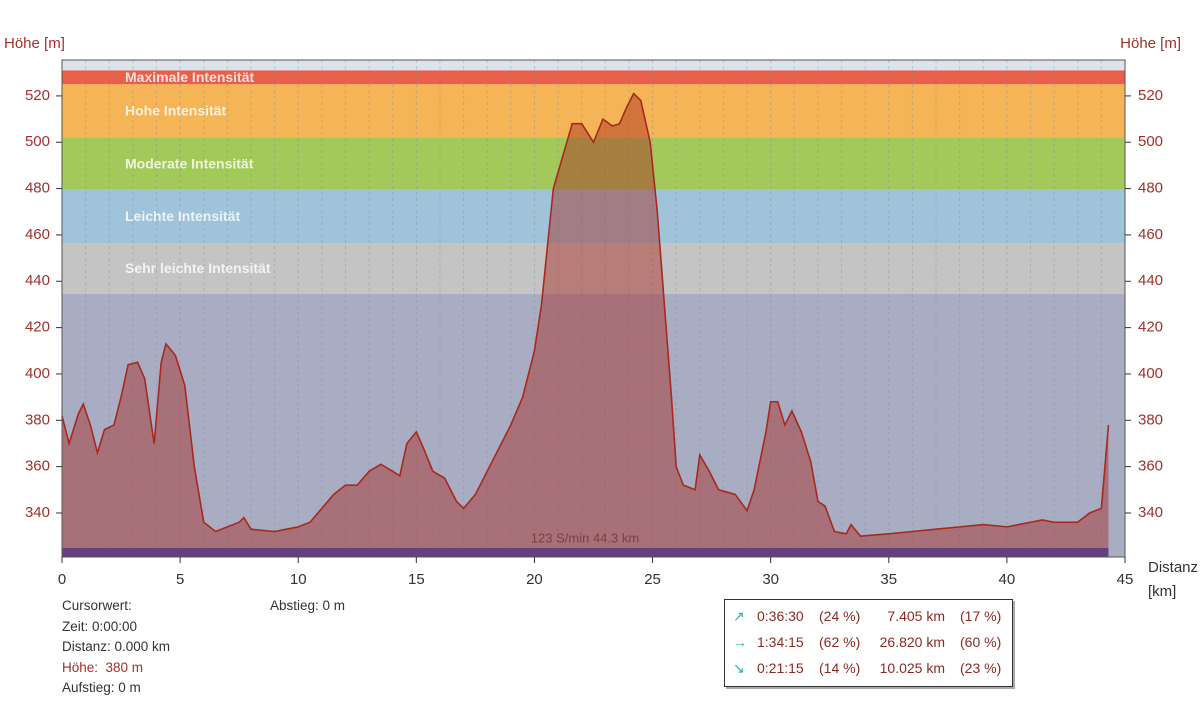 Image resolution: width=1203 pixels, height=709 pixels. Describe the element at coordinates (37, 512) in the screenshot. I see `y-tick-label: 340` at that location.